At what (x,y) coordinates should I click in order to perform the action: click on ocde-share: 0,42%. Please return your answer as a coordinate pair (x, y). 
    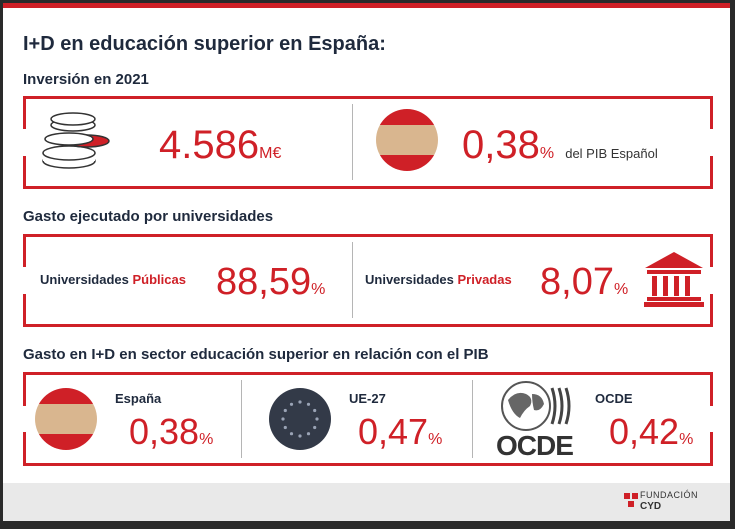
    Looking at the image, I should click on (651, 432).